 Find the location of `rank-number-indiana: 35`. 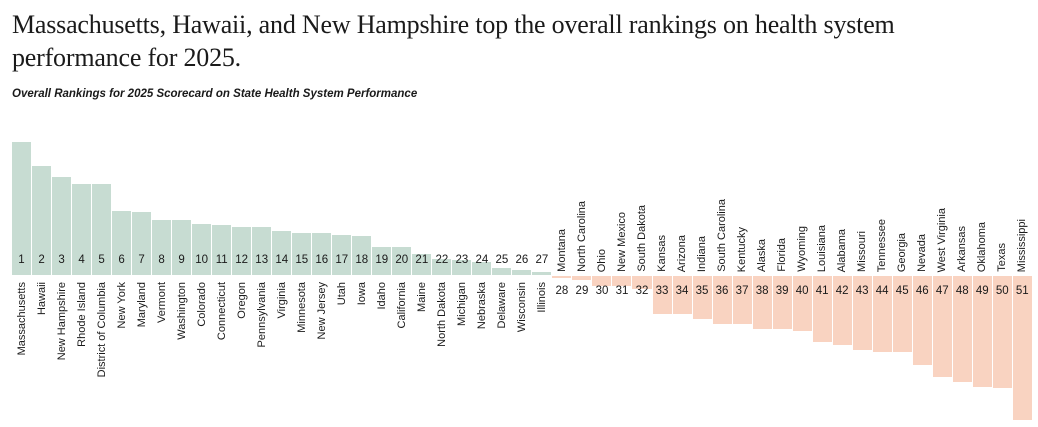

rank-number-indiana: 35 is located at coordinates (702, 291).